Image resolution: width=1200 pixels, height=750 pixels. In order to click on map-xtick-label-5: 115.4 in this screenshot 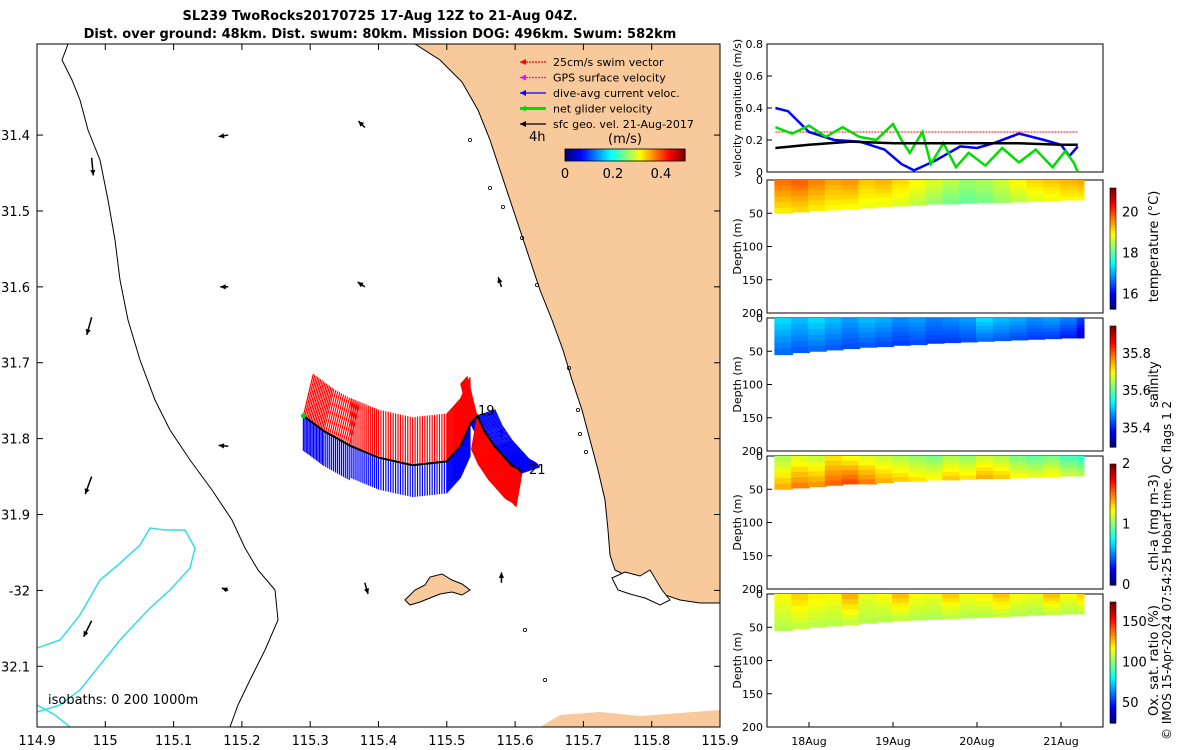, I will do `click(378, 741)`.